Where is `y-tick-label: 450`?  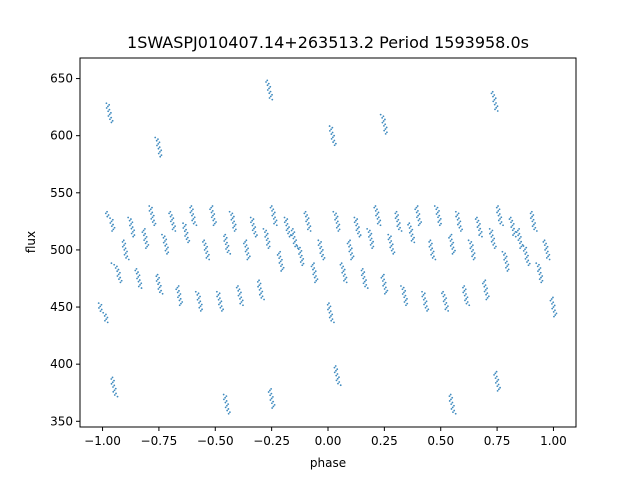
y-tick-label: 450 is located at coordinates (61, 307).